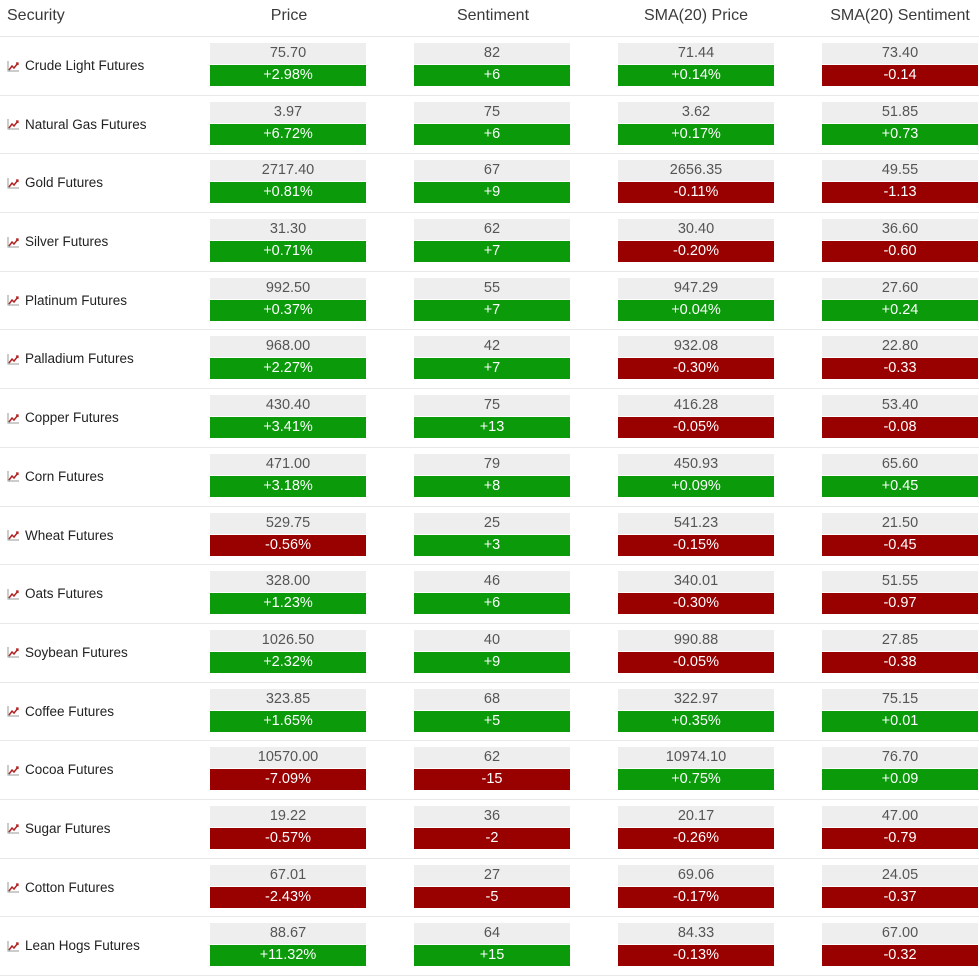 The height and width of the screenshot is (976, 979). I want to click on security-link: Sugar Futures, so click(59, 828).